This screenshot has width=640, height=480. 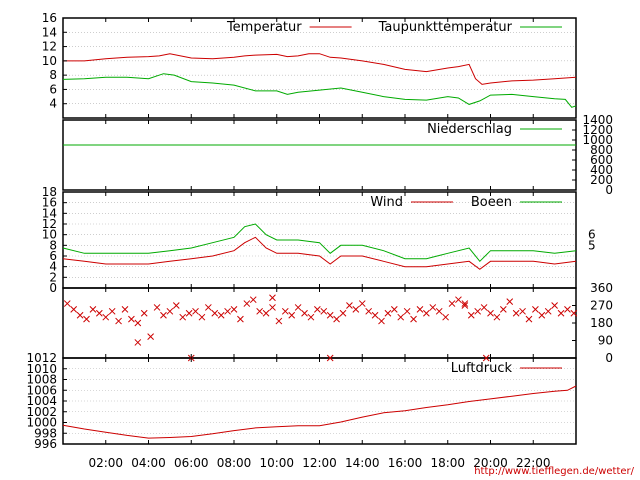 I want to click on series-line-taupunkttemperatur, so click(x=319, y=90).